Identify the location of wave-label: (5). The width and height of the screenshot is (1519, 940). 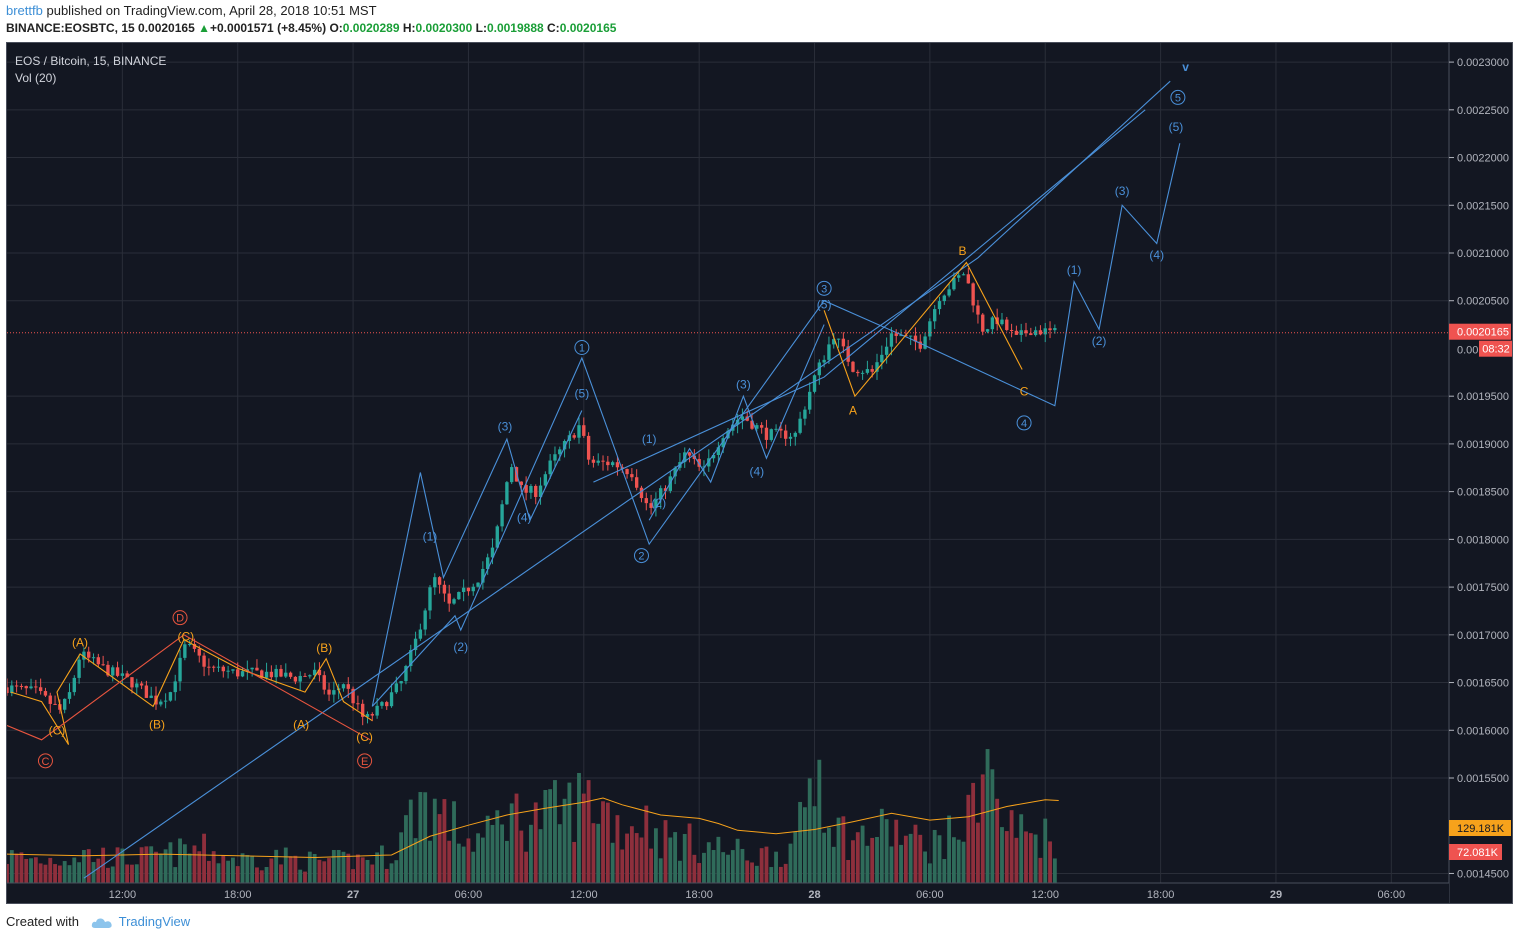
(824, 305).